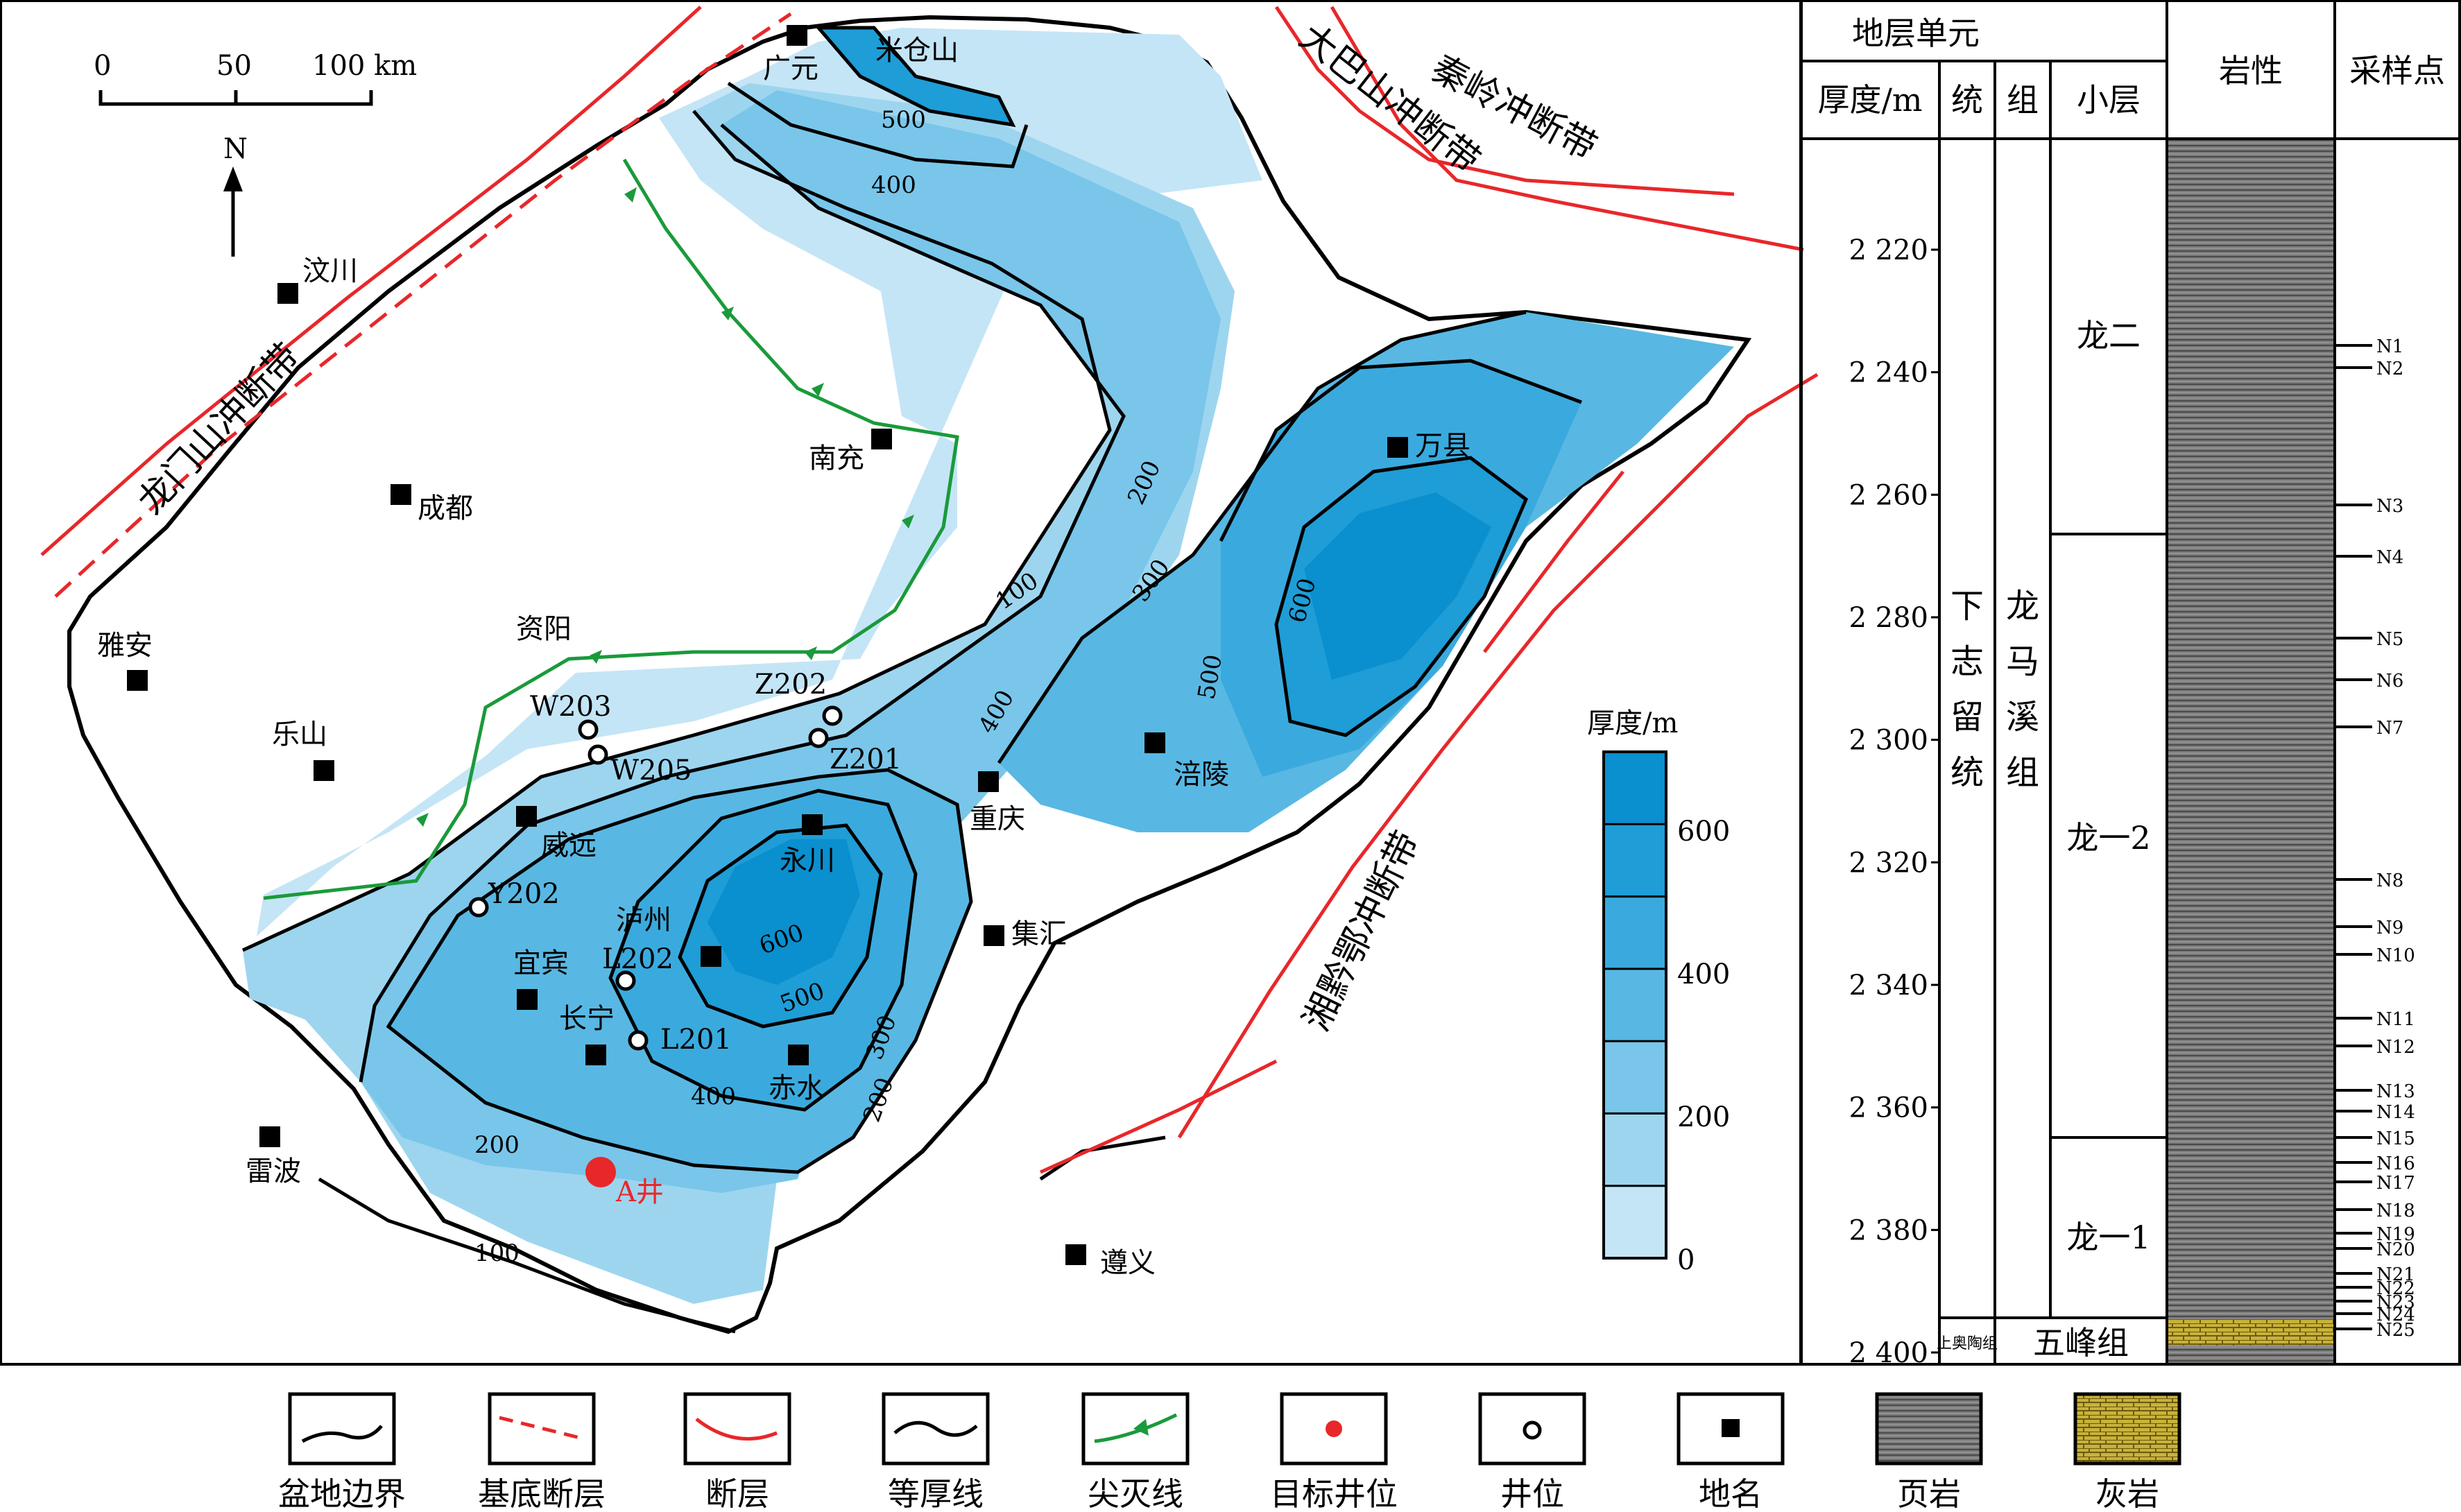  What do you see at coordinates (2109, 100) in the screenshot?
I see `header-sublayer: 小层` at bounding box center [2109, 100].